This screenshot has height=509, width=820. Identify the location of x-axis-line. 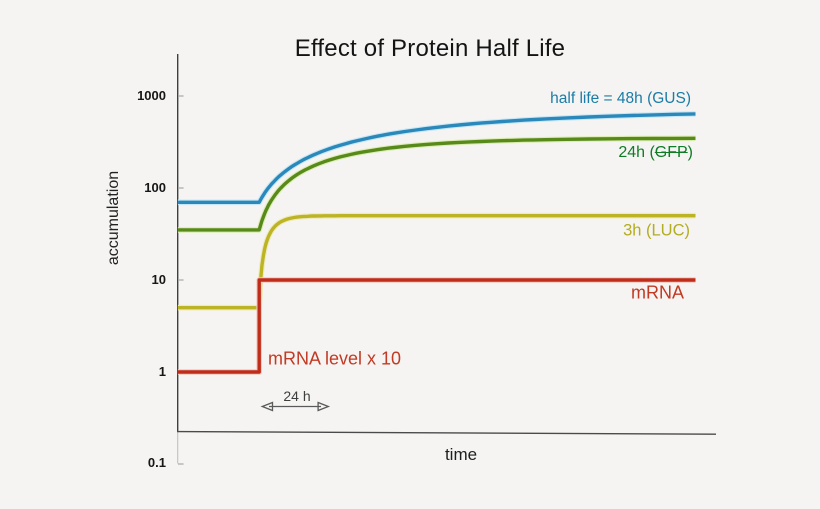
(446, 432).